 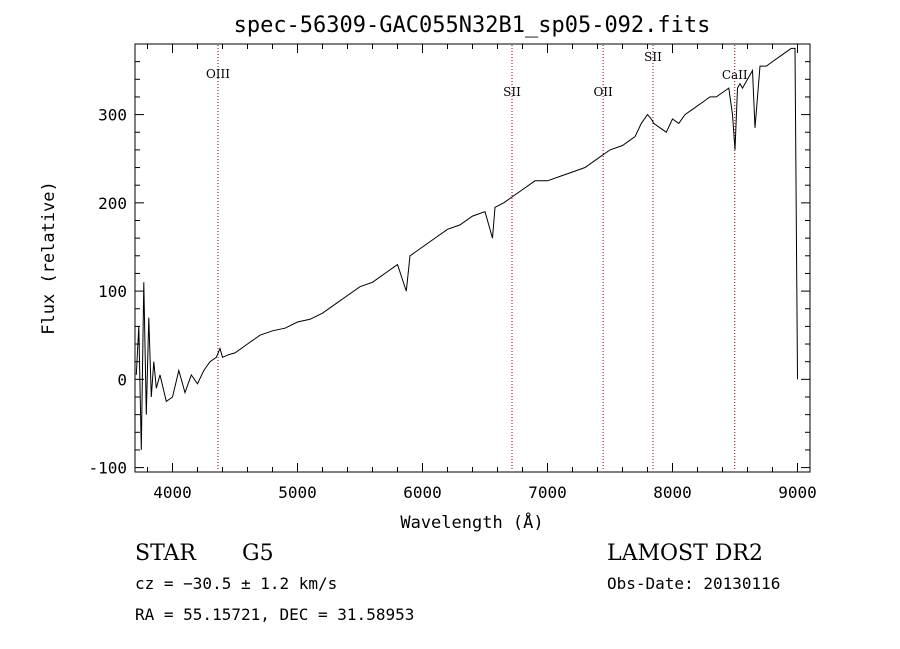 I want to click on line-label-oii: OII, so click(x=603, y=92).